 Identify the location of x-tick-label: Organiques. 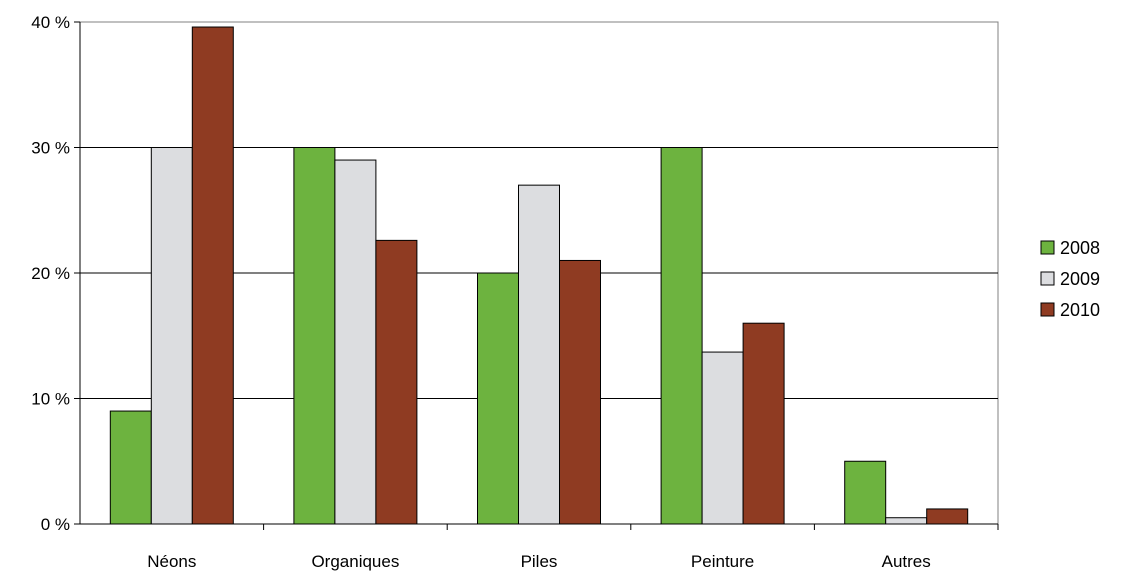
(355, 561).